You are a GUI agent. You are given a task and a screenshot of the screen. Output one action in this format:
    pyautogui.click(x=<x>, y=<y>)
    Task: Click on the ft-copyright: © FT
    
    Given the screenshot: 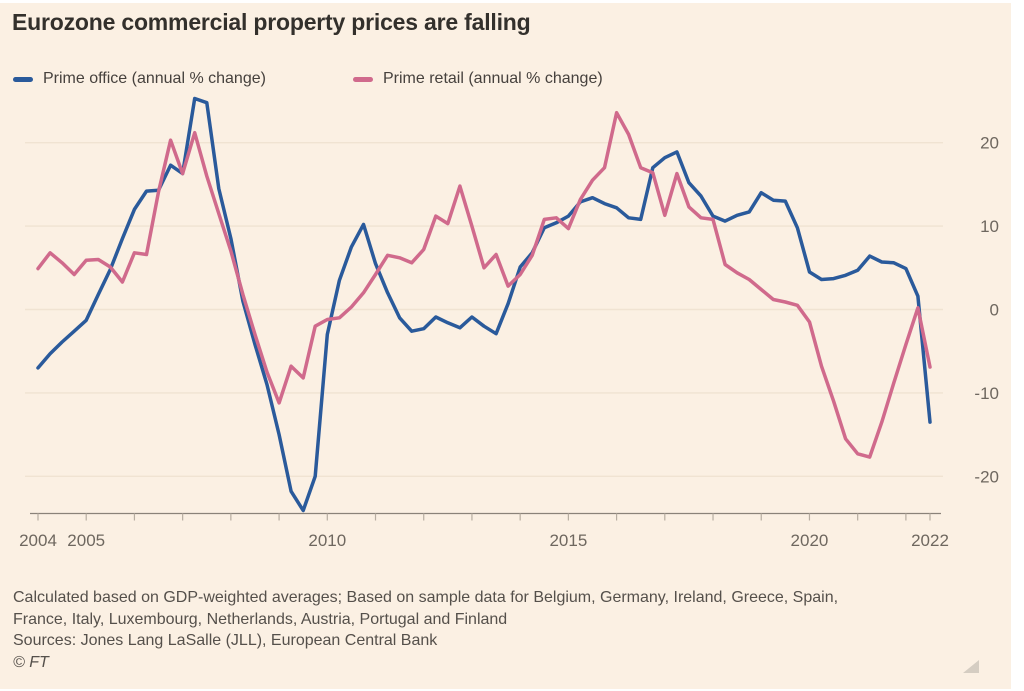 What is the action you would take?
    pyautogui.click(x=31, y=662)
    